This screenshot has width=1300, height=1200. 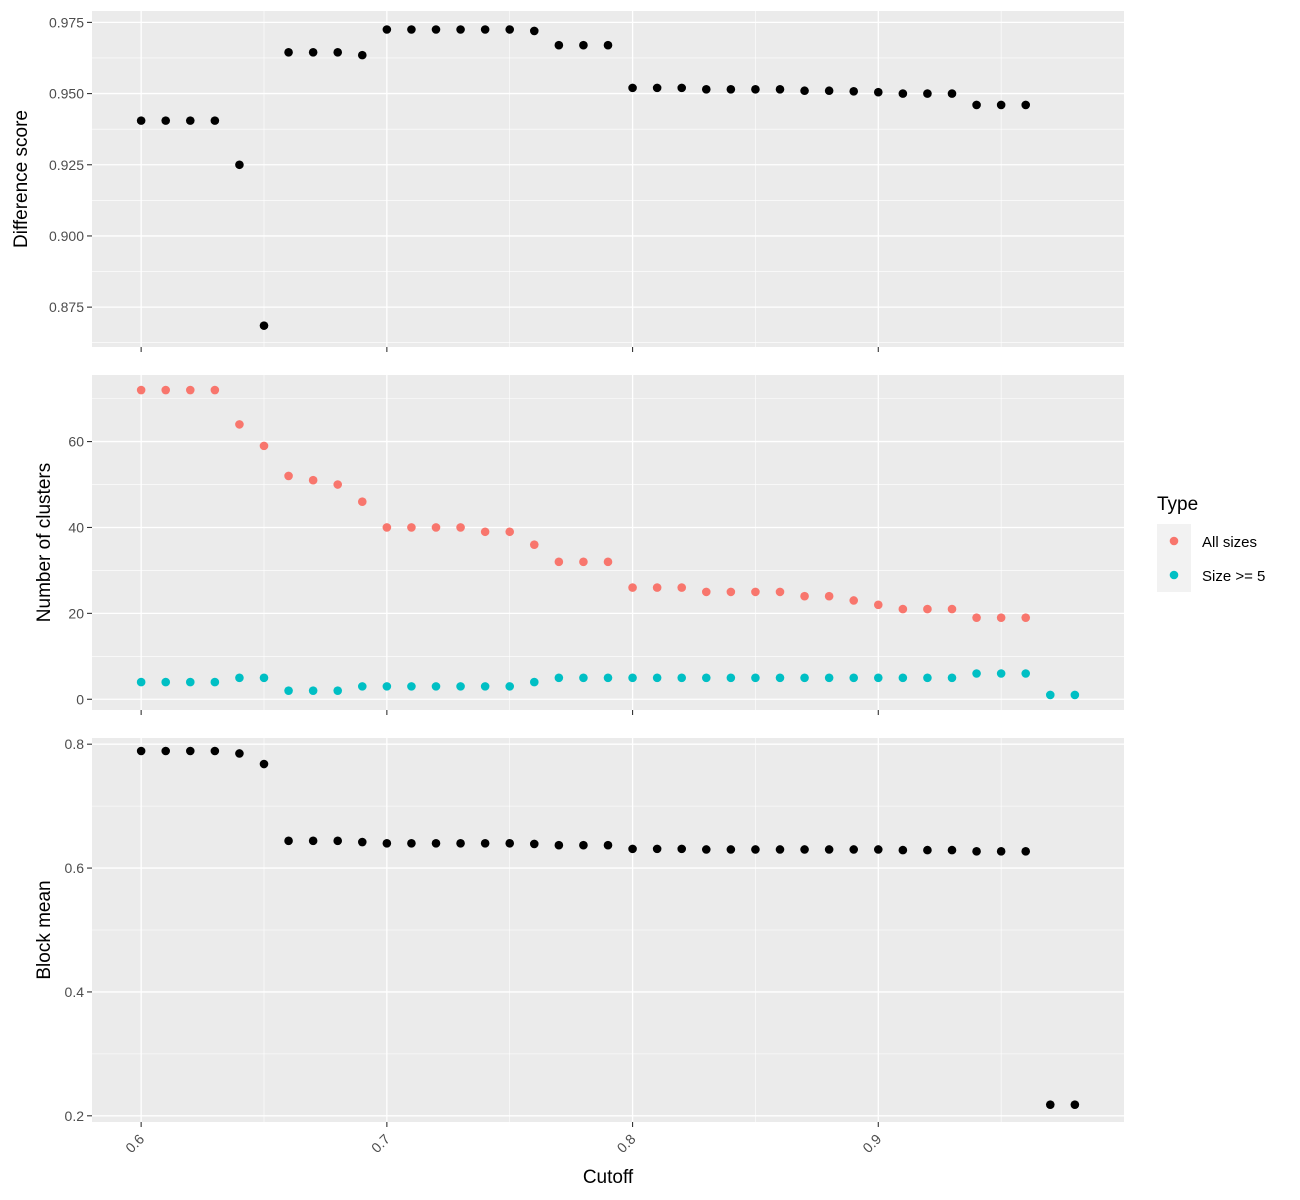 What do you see at coordinates (66, 94) in the screenshot?
I see `y-tick-label: 0.950` at bounding box center [66, 94].